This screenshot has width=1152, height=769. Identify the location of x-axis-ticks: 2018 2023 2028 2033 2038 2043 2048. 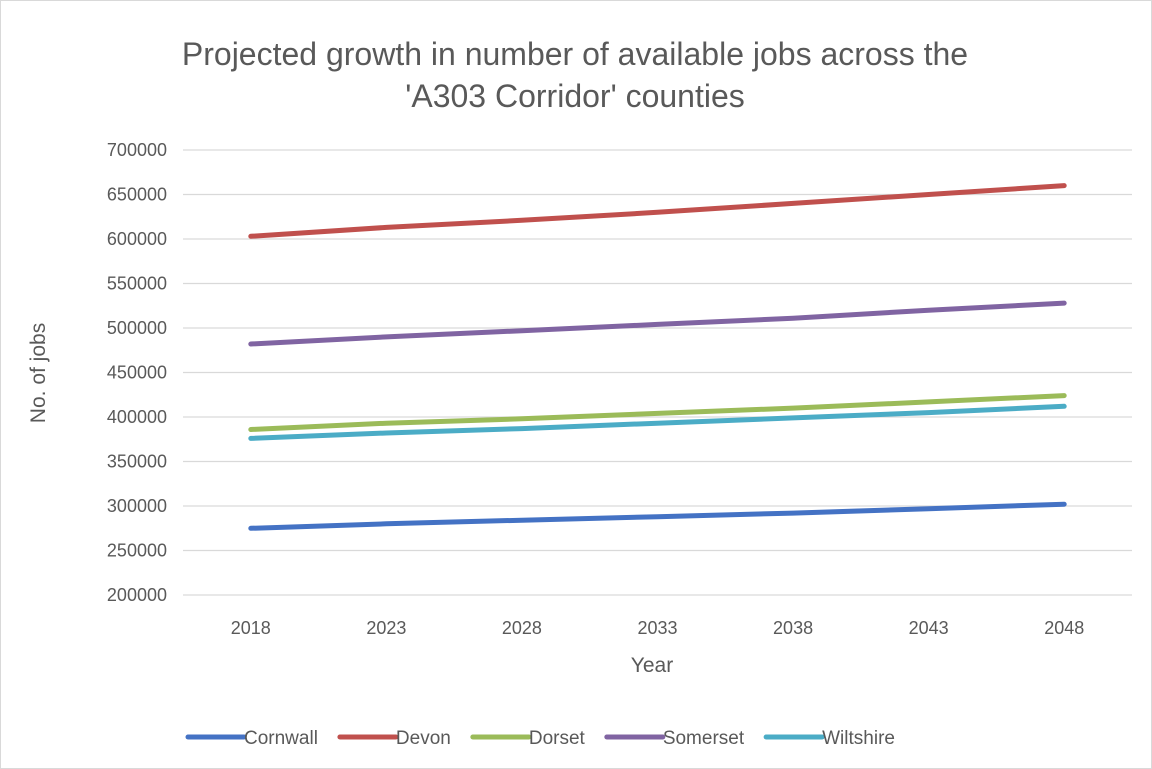
(657, 628).